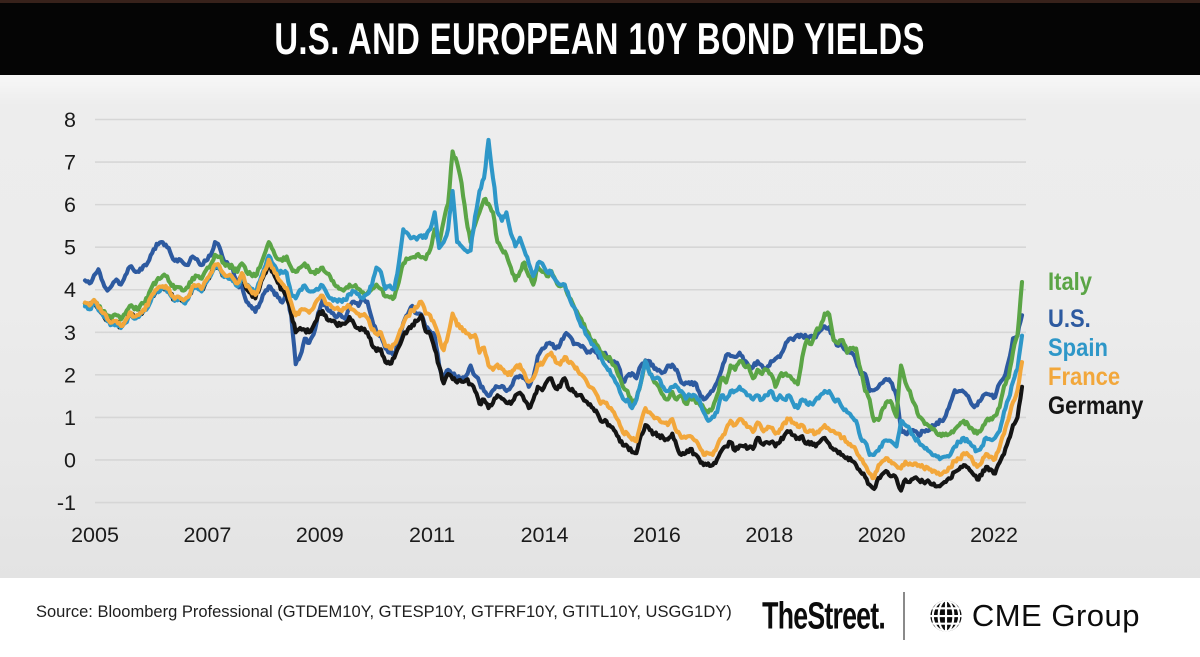 Image resolution: width=1200 pixels, height=657 pixels. I want to click on brand-logos: TheStreet. CME Group, so click(929, 616).